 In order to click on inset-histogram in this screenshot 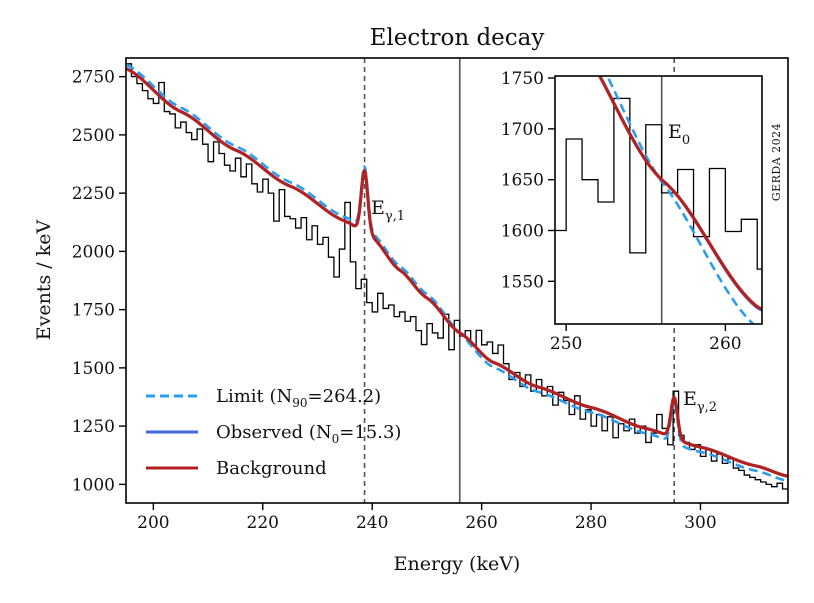, I will do `click(658, 183)`.